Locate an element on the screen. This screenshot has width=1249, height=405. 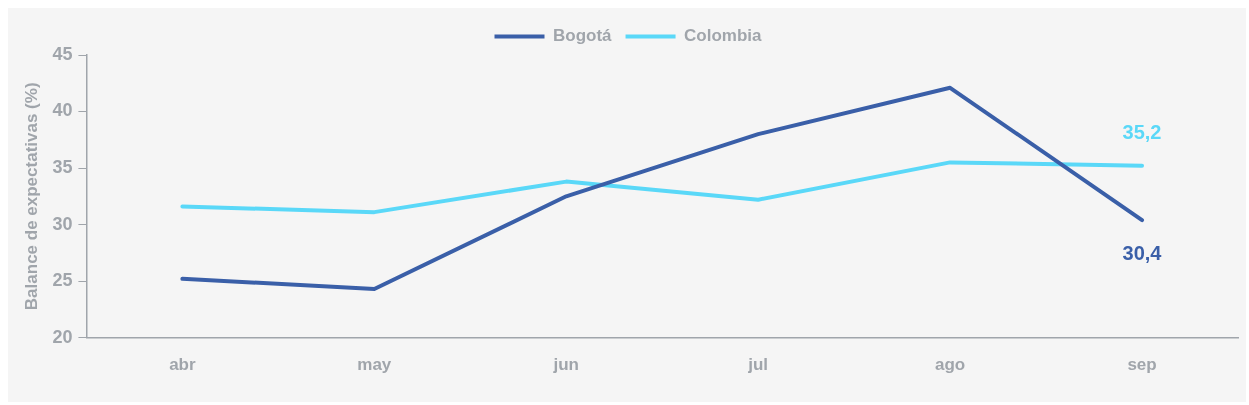
legend-label: Colombia is located at coordinates (723, 36).